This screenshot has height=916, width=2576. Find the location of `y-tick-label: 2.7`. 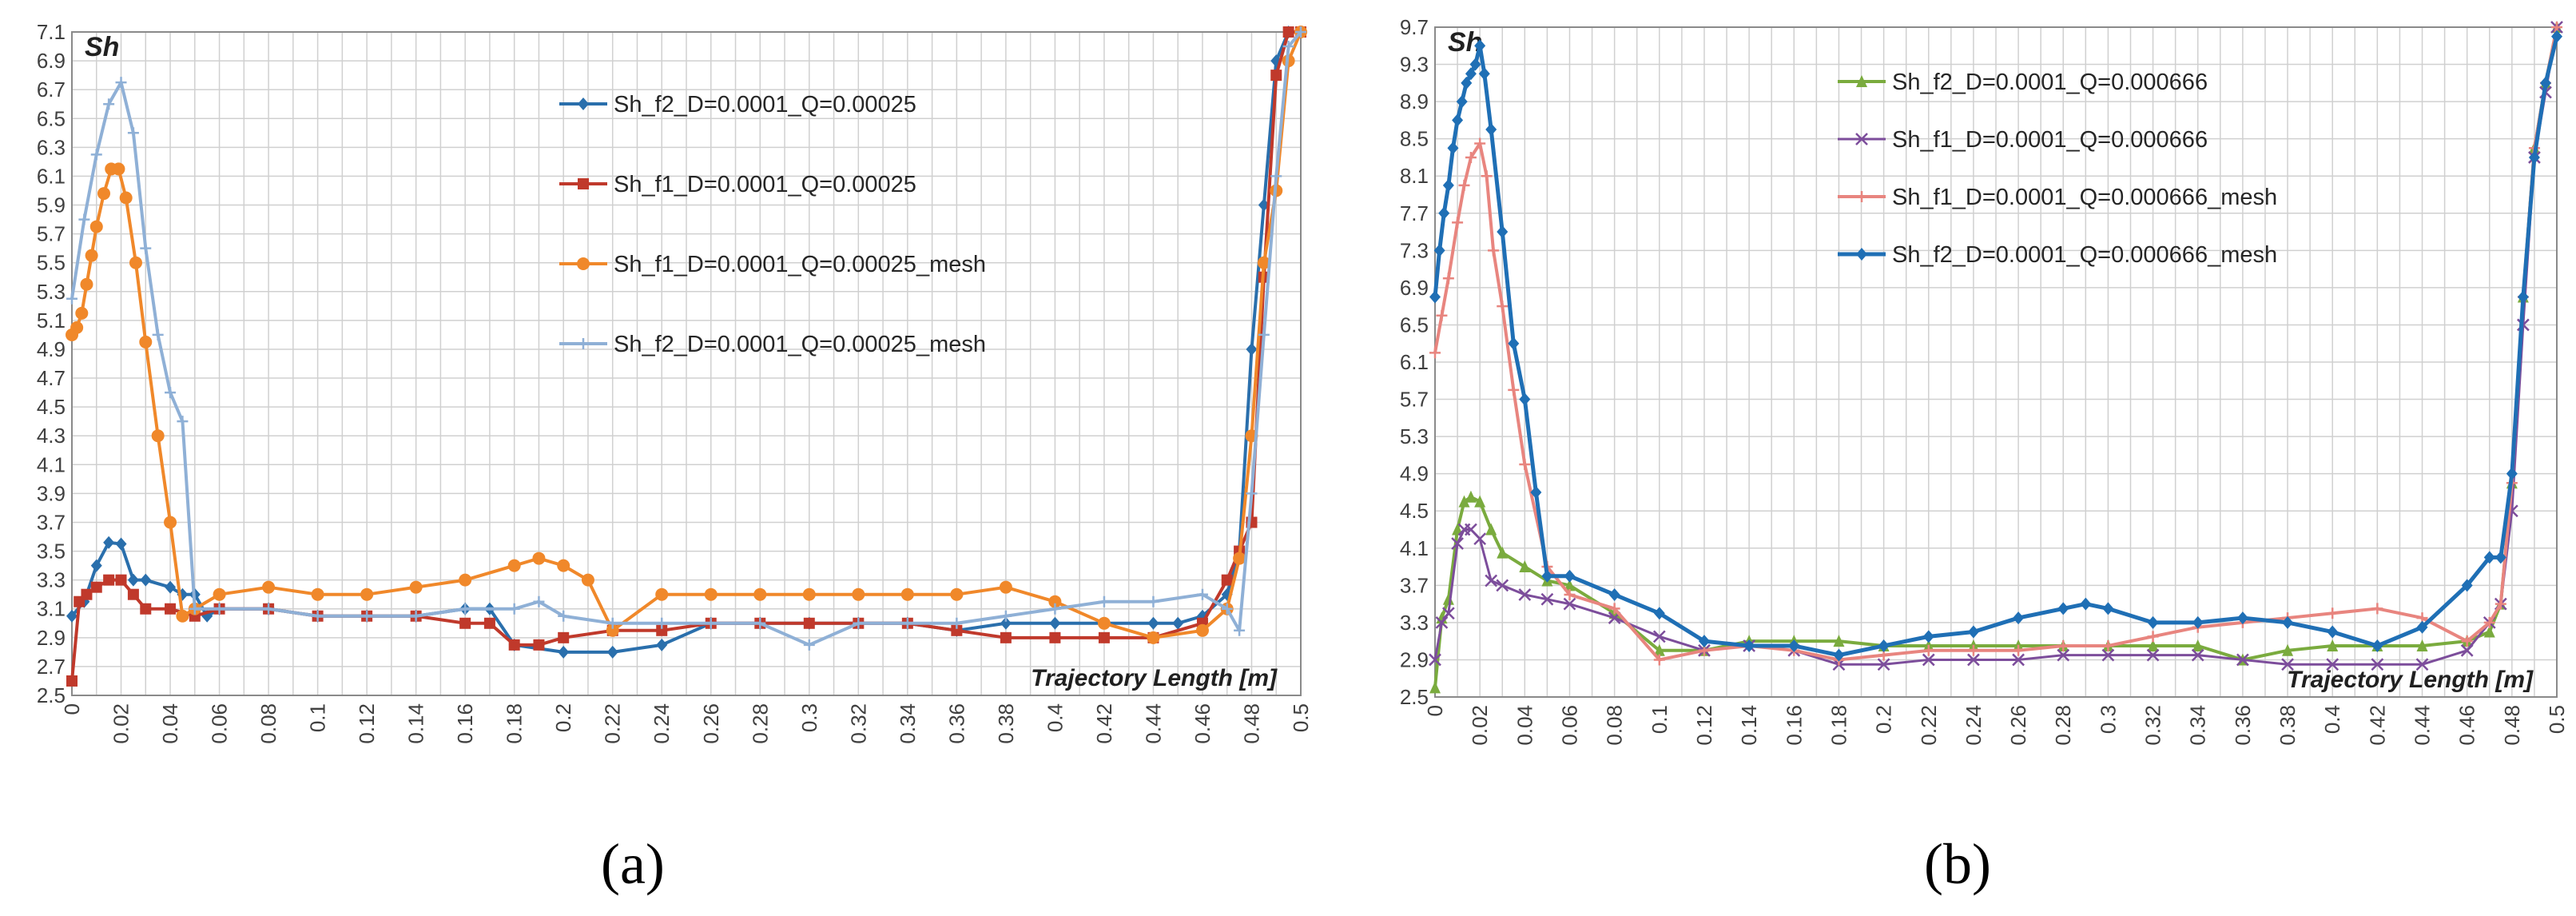

y-tick-label: 2.7 is located at coordinates (51, 667).